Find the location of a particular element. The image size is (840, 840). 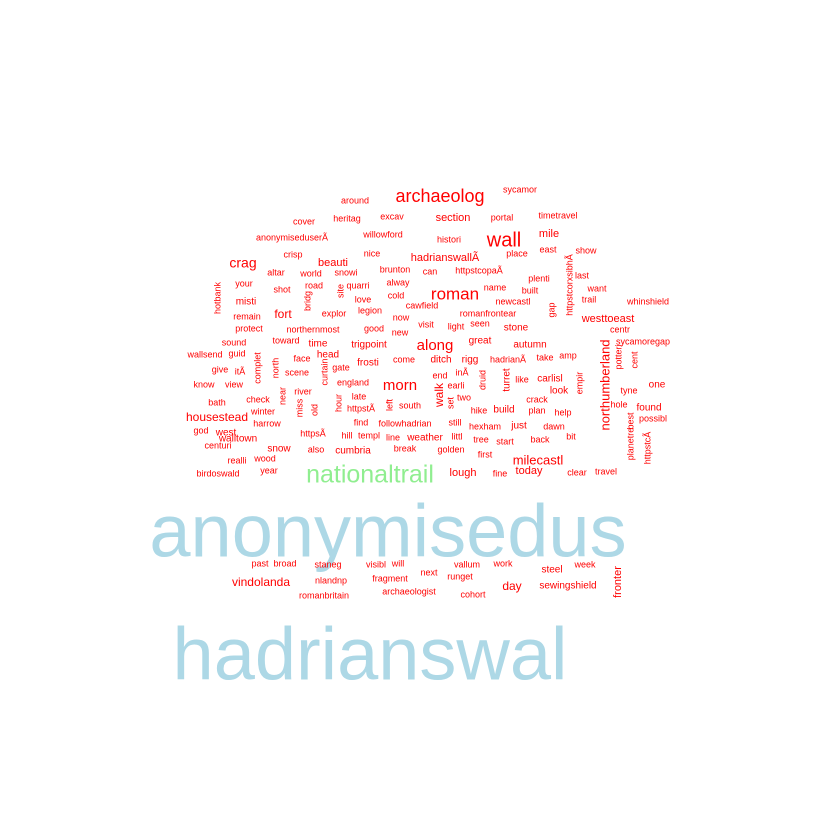

word-brunton: brunton is located at coordinates (395, 269).